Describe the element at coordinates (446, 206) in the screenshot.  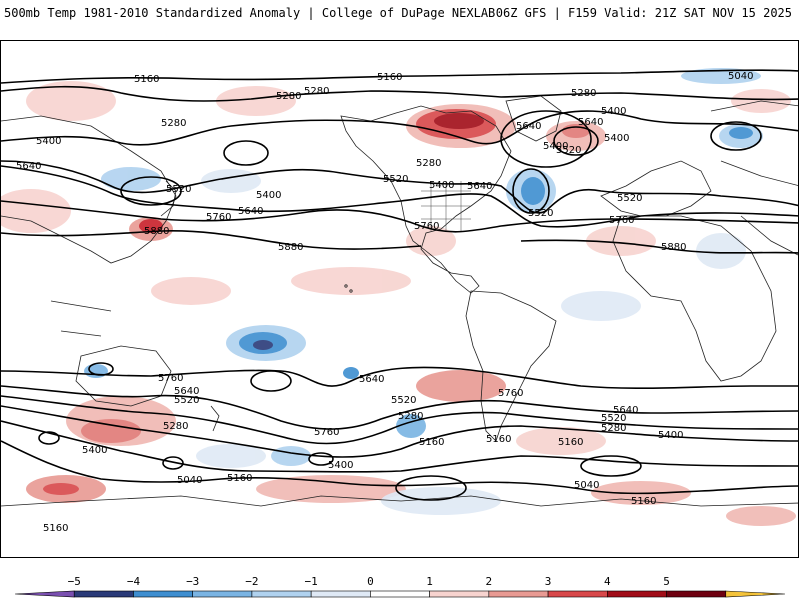
I see `country-borders` at that location.